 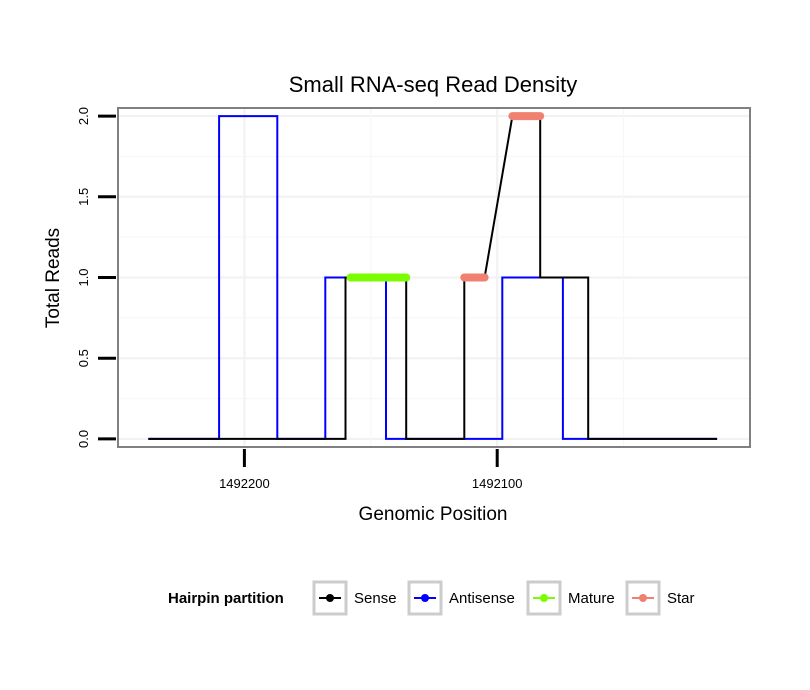 I want to click on y-tick-label: 1.5, so click(x=83, y=197).